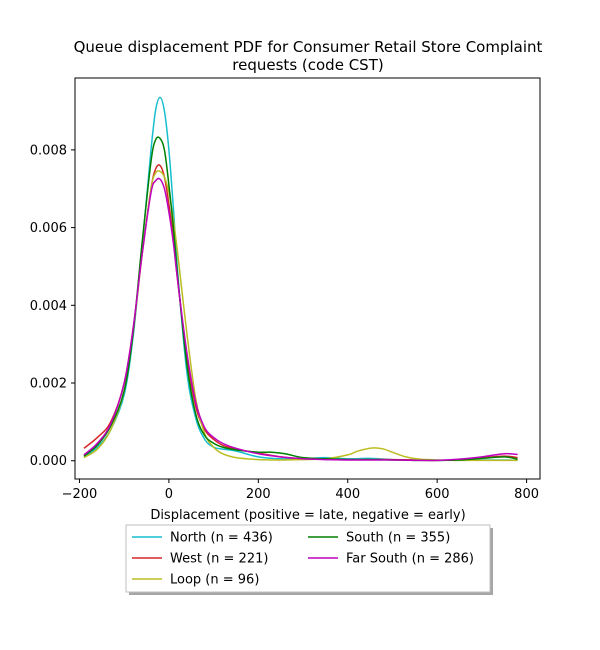 Image resolution: width=600 pixels, height=650 pixels. Describe the element at coordinates (300, 490) in the screenshot. I see `x-axis-ticks: −200 0 200 400 600 800` at that location.